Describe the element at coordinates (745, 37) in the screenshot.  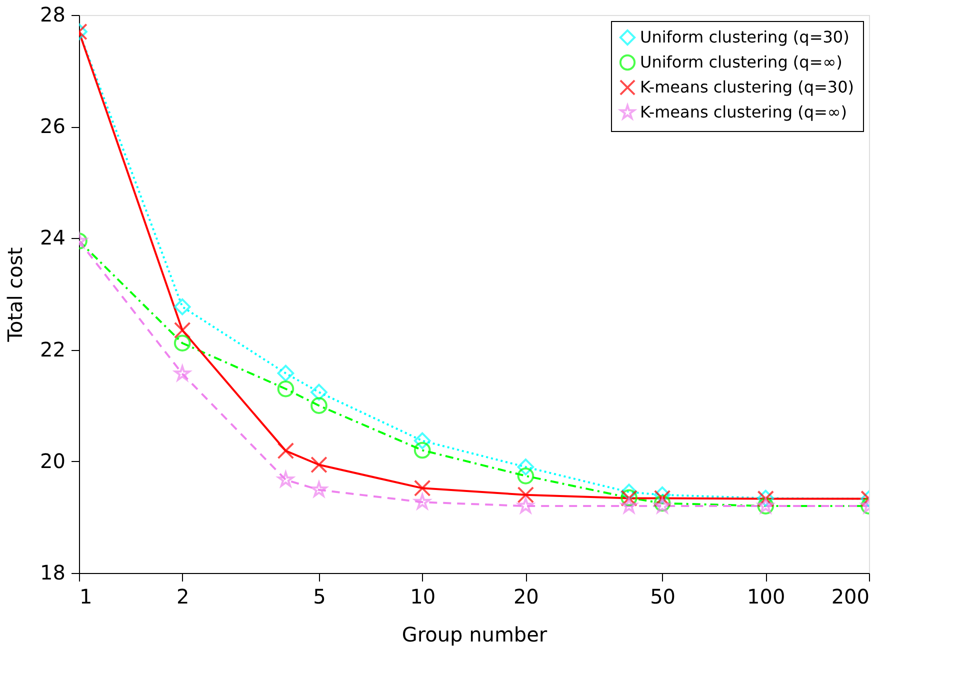
I see `legend-label: Uniform clustering (q=30)` at that location.